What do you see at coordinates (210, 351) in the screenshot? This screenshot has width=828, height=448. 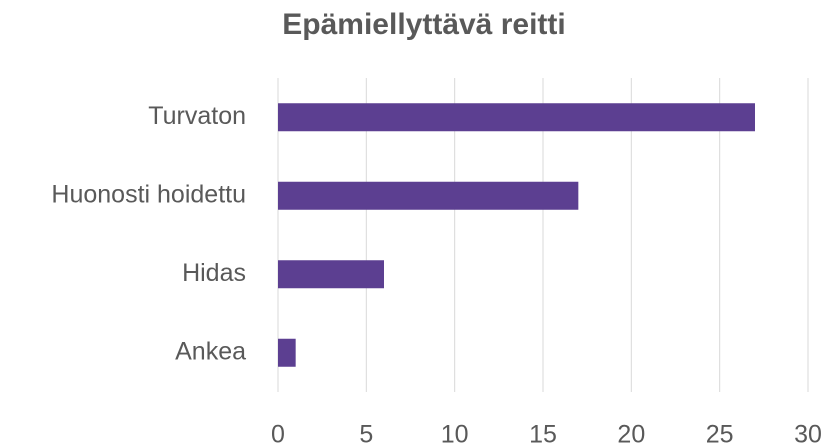 I see `y-tick-label: Ankea` at bounding box center [210, 351].